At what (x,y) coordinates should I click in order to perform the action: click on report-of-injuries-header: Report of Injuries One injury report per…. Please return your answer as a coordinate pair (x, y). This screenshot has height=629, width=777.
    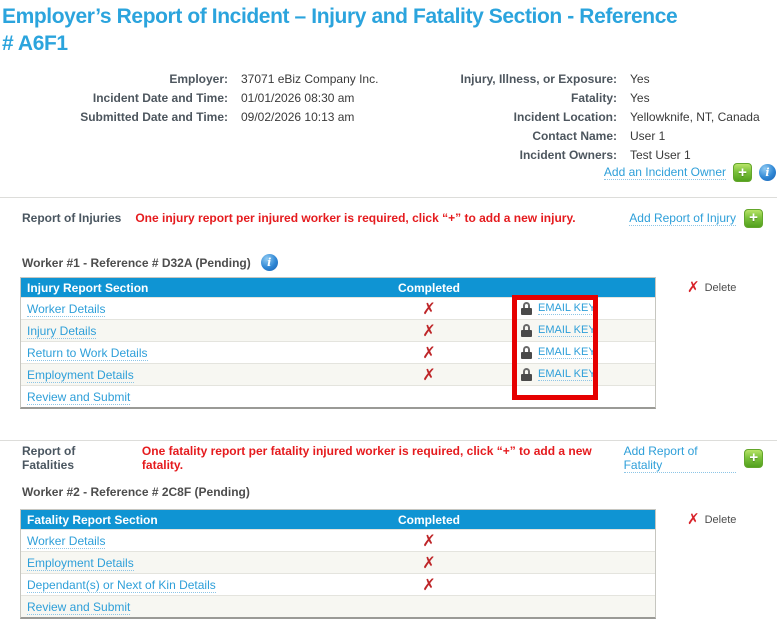
    Looking at the image, I should click on (392, 218).